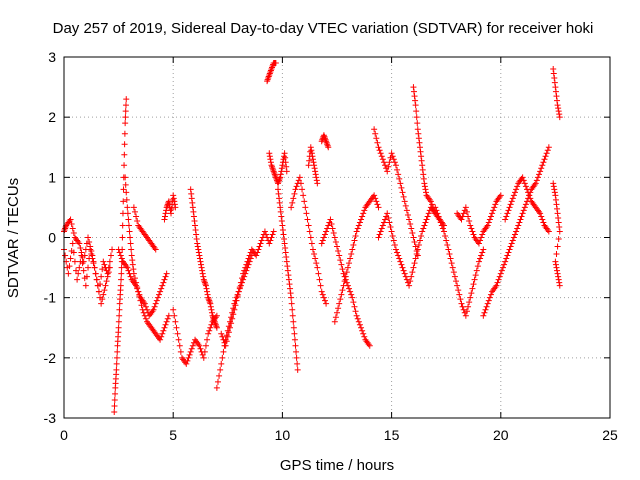 The image size is (640, 480). I want to click on x-tick-label: 20, so click(501, 435).